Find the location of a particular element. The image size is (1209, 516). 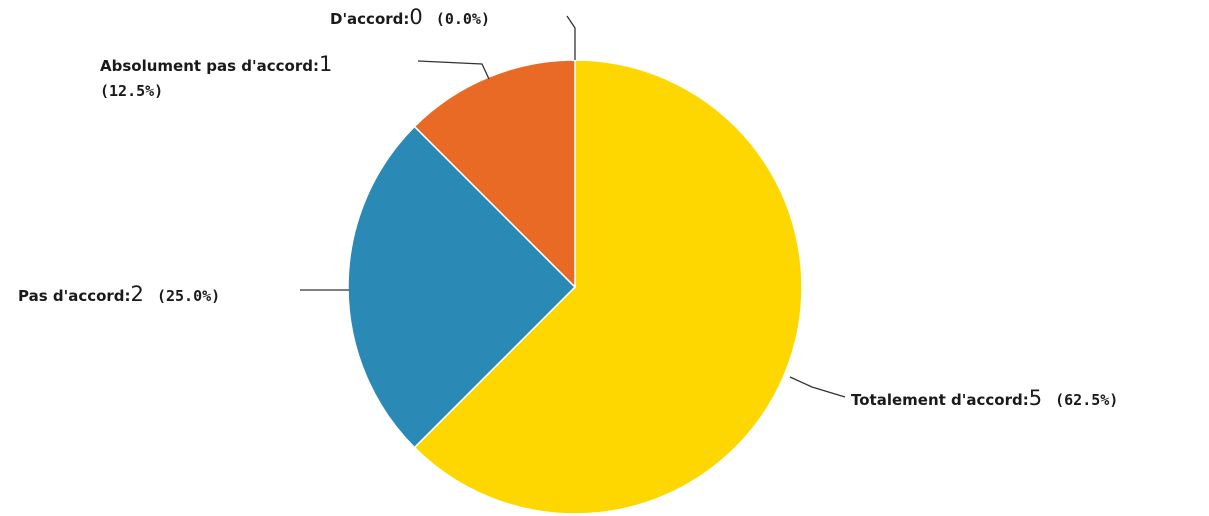

slice-percent: (12.5%) is located at coordinates (131, 91).